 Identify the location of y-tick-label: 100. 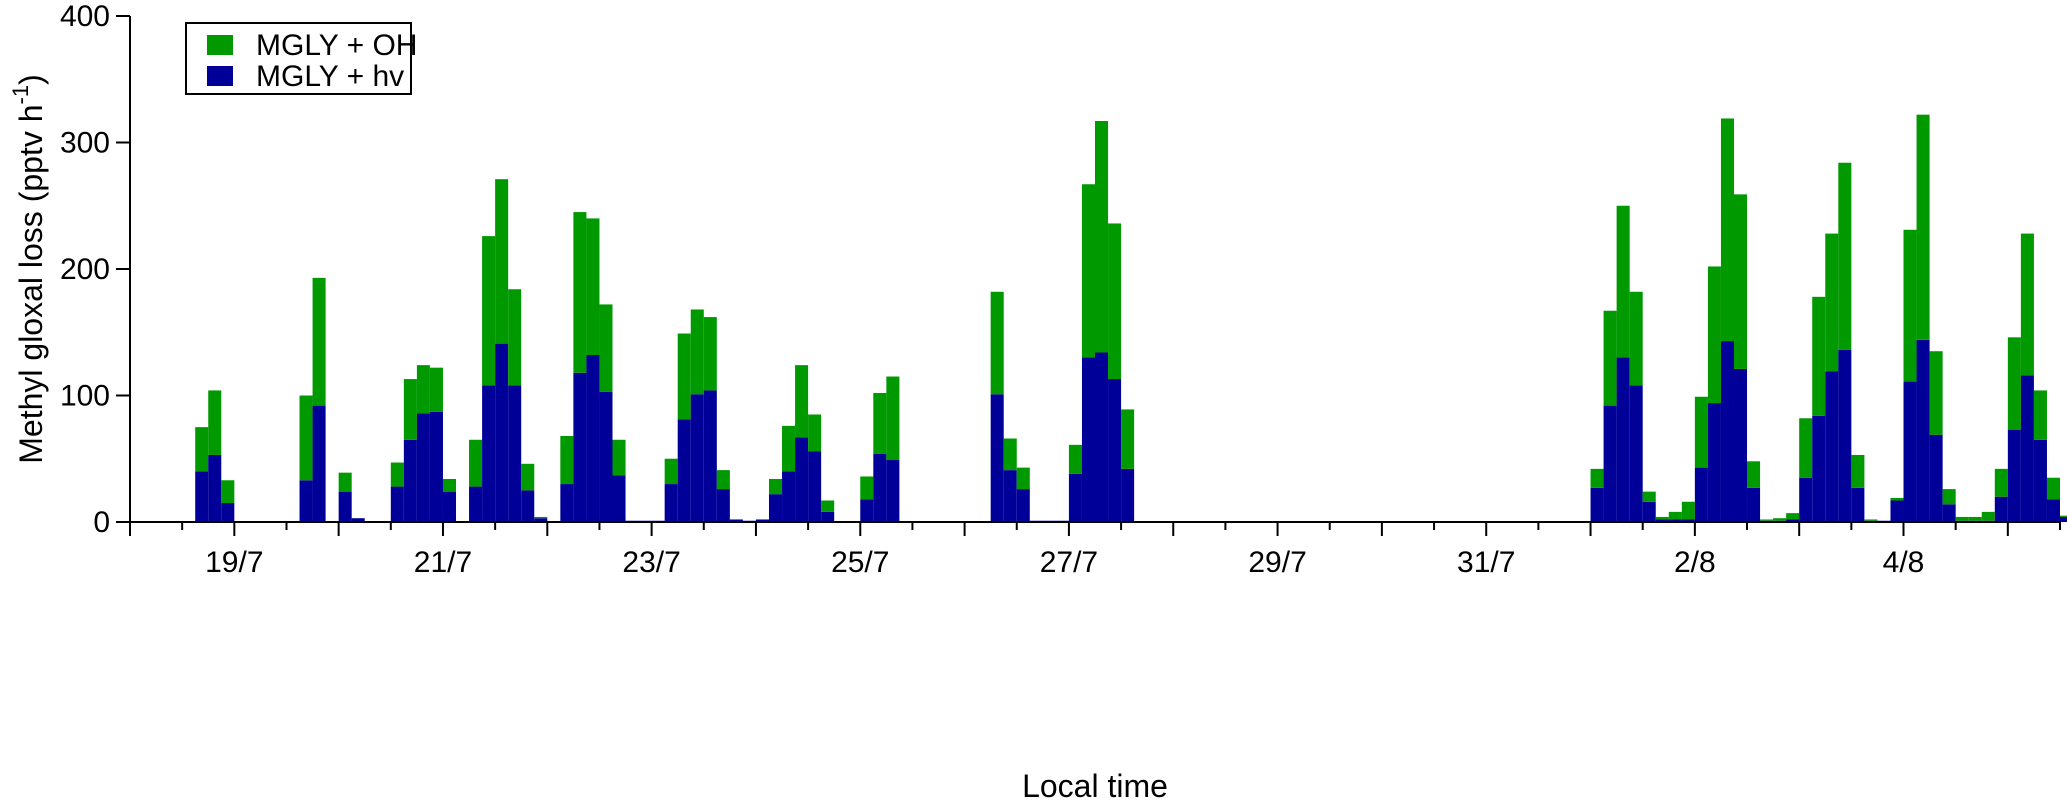
(85, 396).